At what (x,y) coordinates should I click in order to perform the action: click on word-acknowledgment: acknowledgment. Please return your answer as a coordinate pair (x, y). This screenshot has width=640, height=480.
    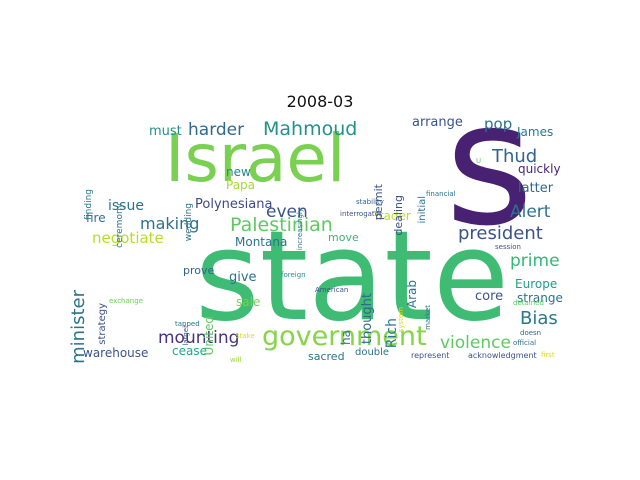
    Looking at the image, I should click on (502, 355).